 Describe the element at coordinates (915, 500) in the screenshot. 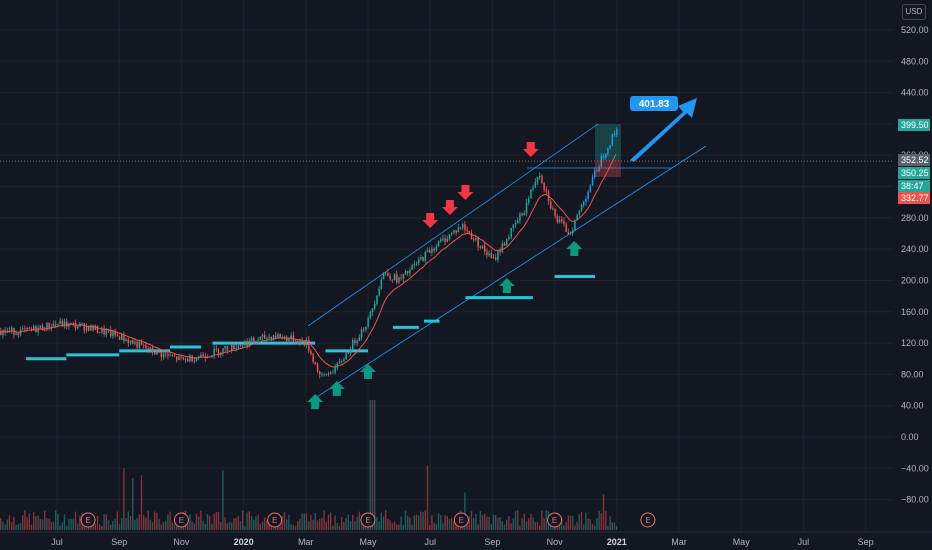

I see `y-tick-label: −80.00` at that location.